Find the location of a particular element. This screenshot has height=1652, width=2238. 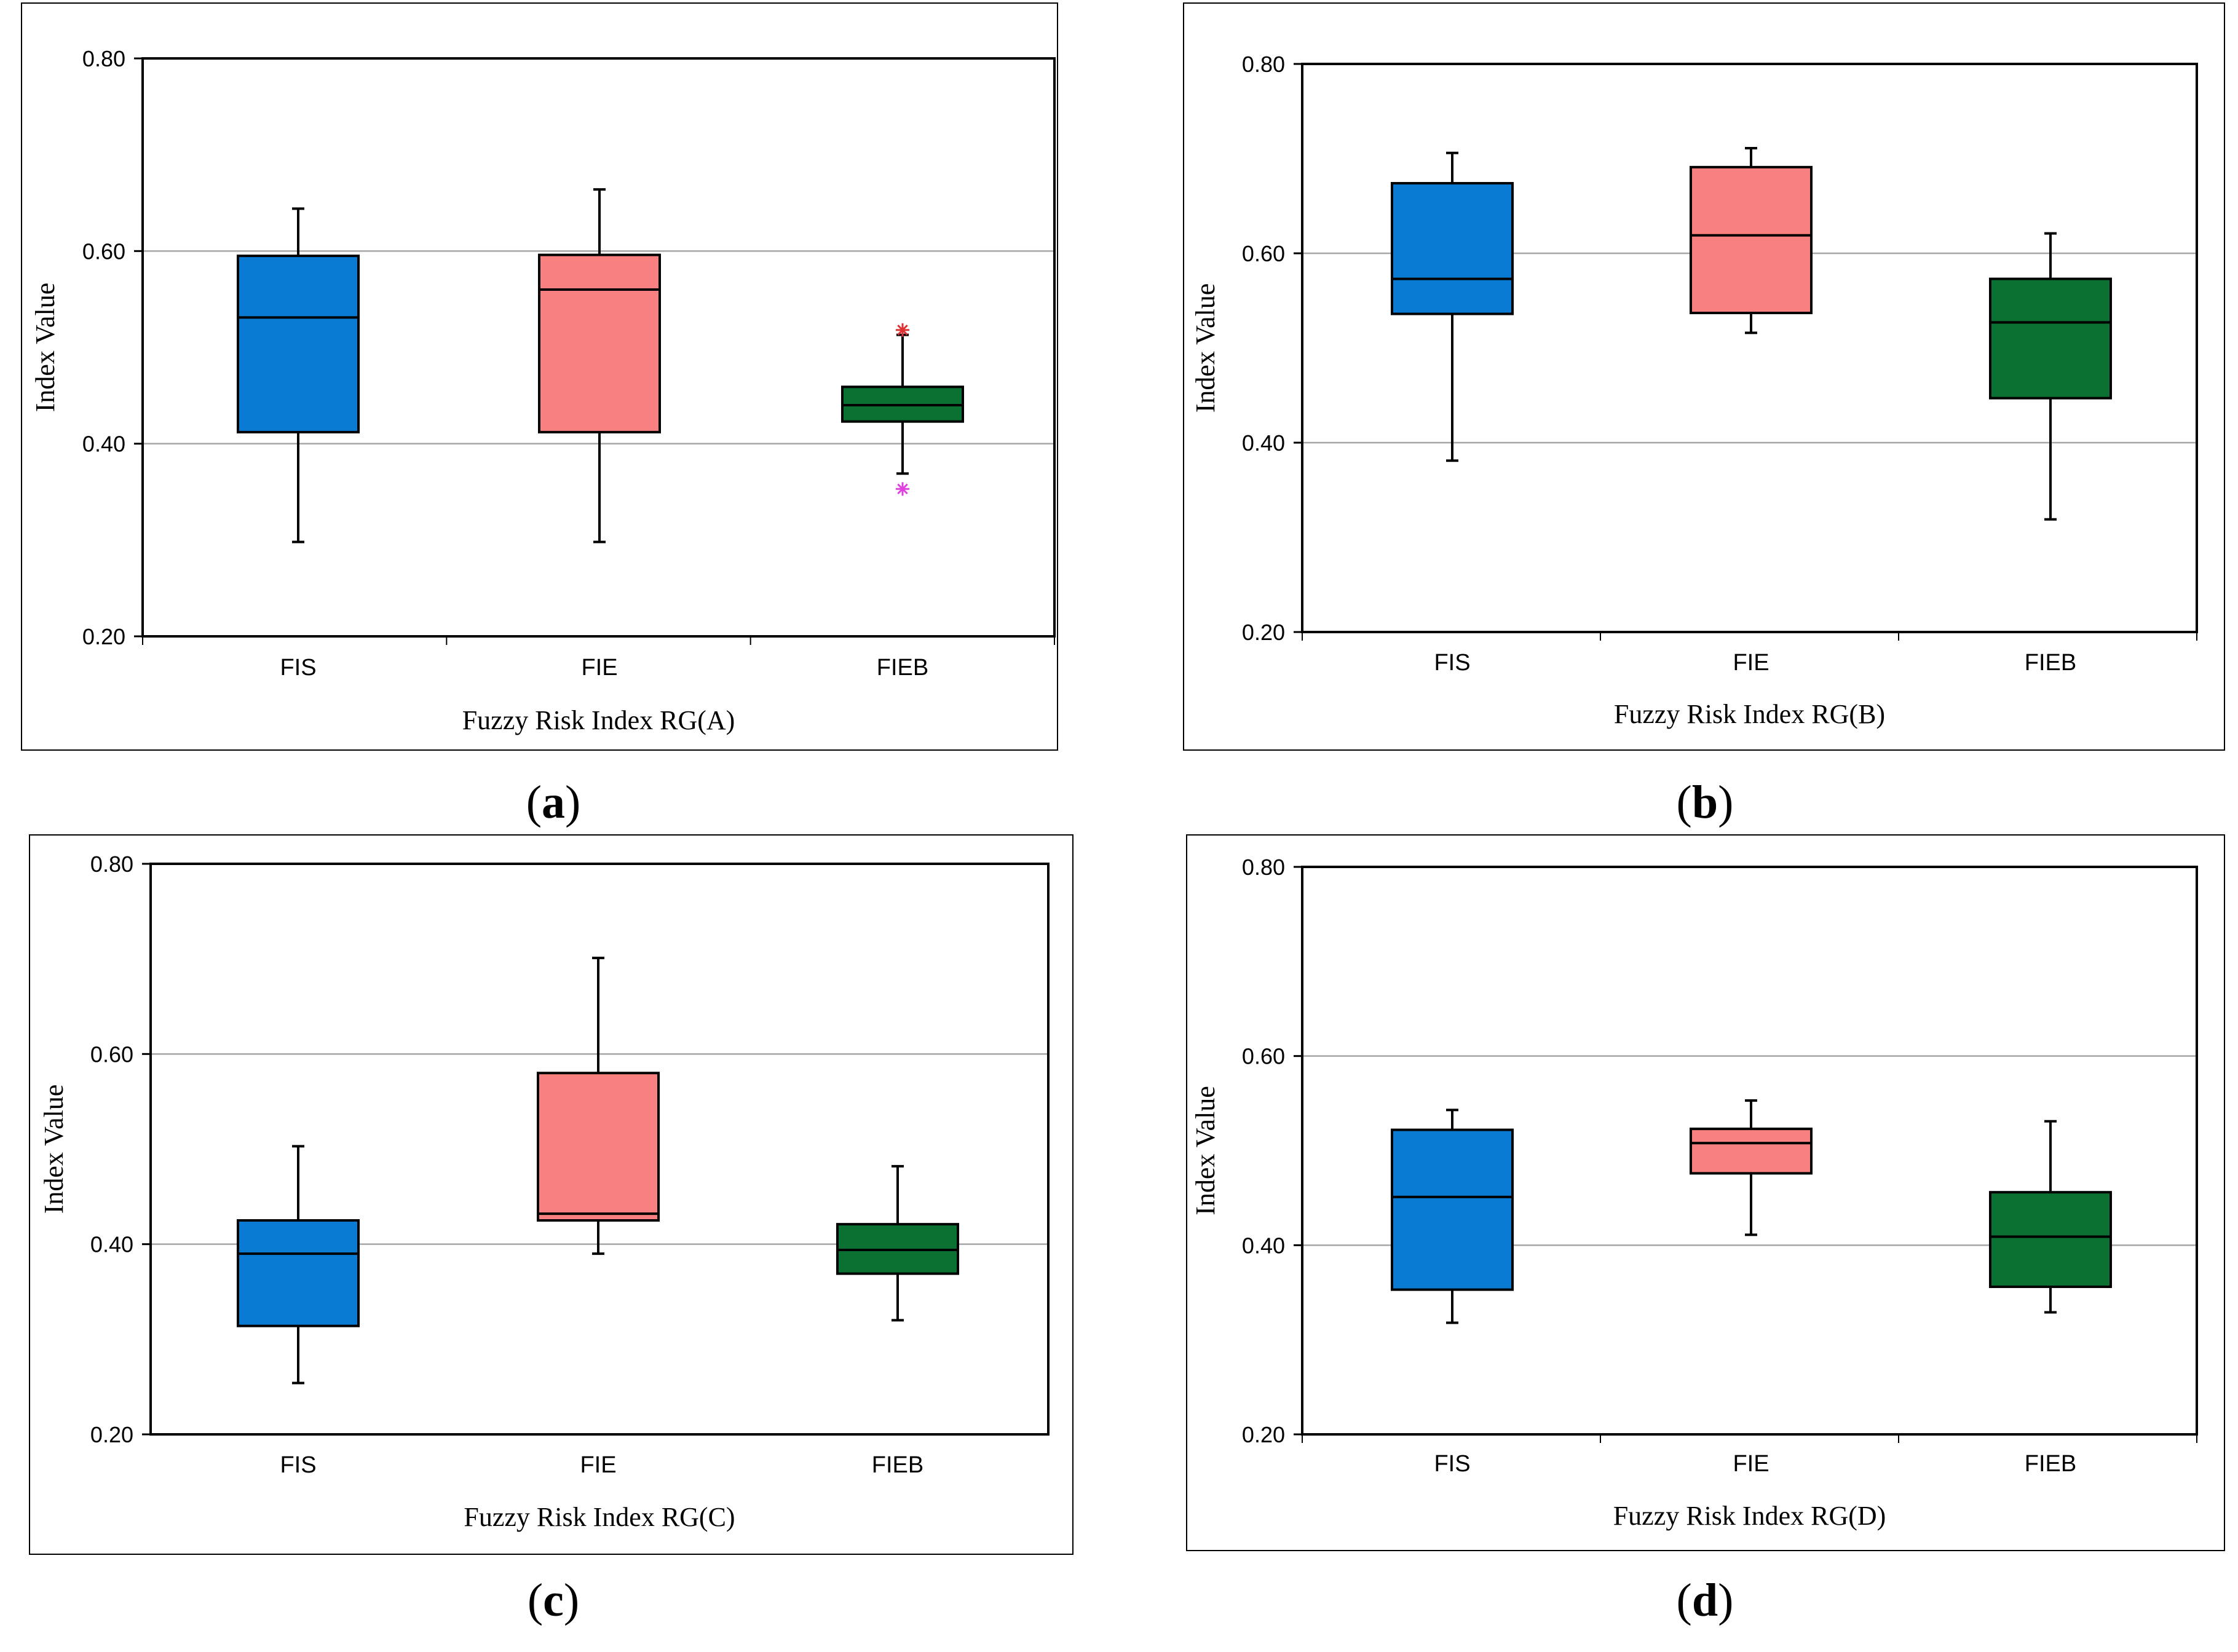

caption-letter: c is located at coordinates (554, 1600).